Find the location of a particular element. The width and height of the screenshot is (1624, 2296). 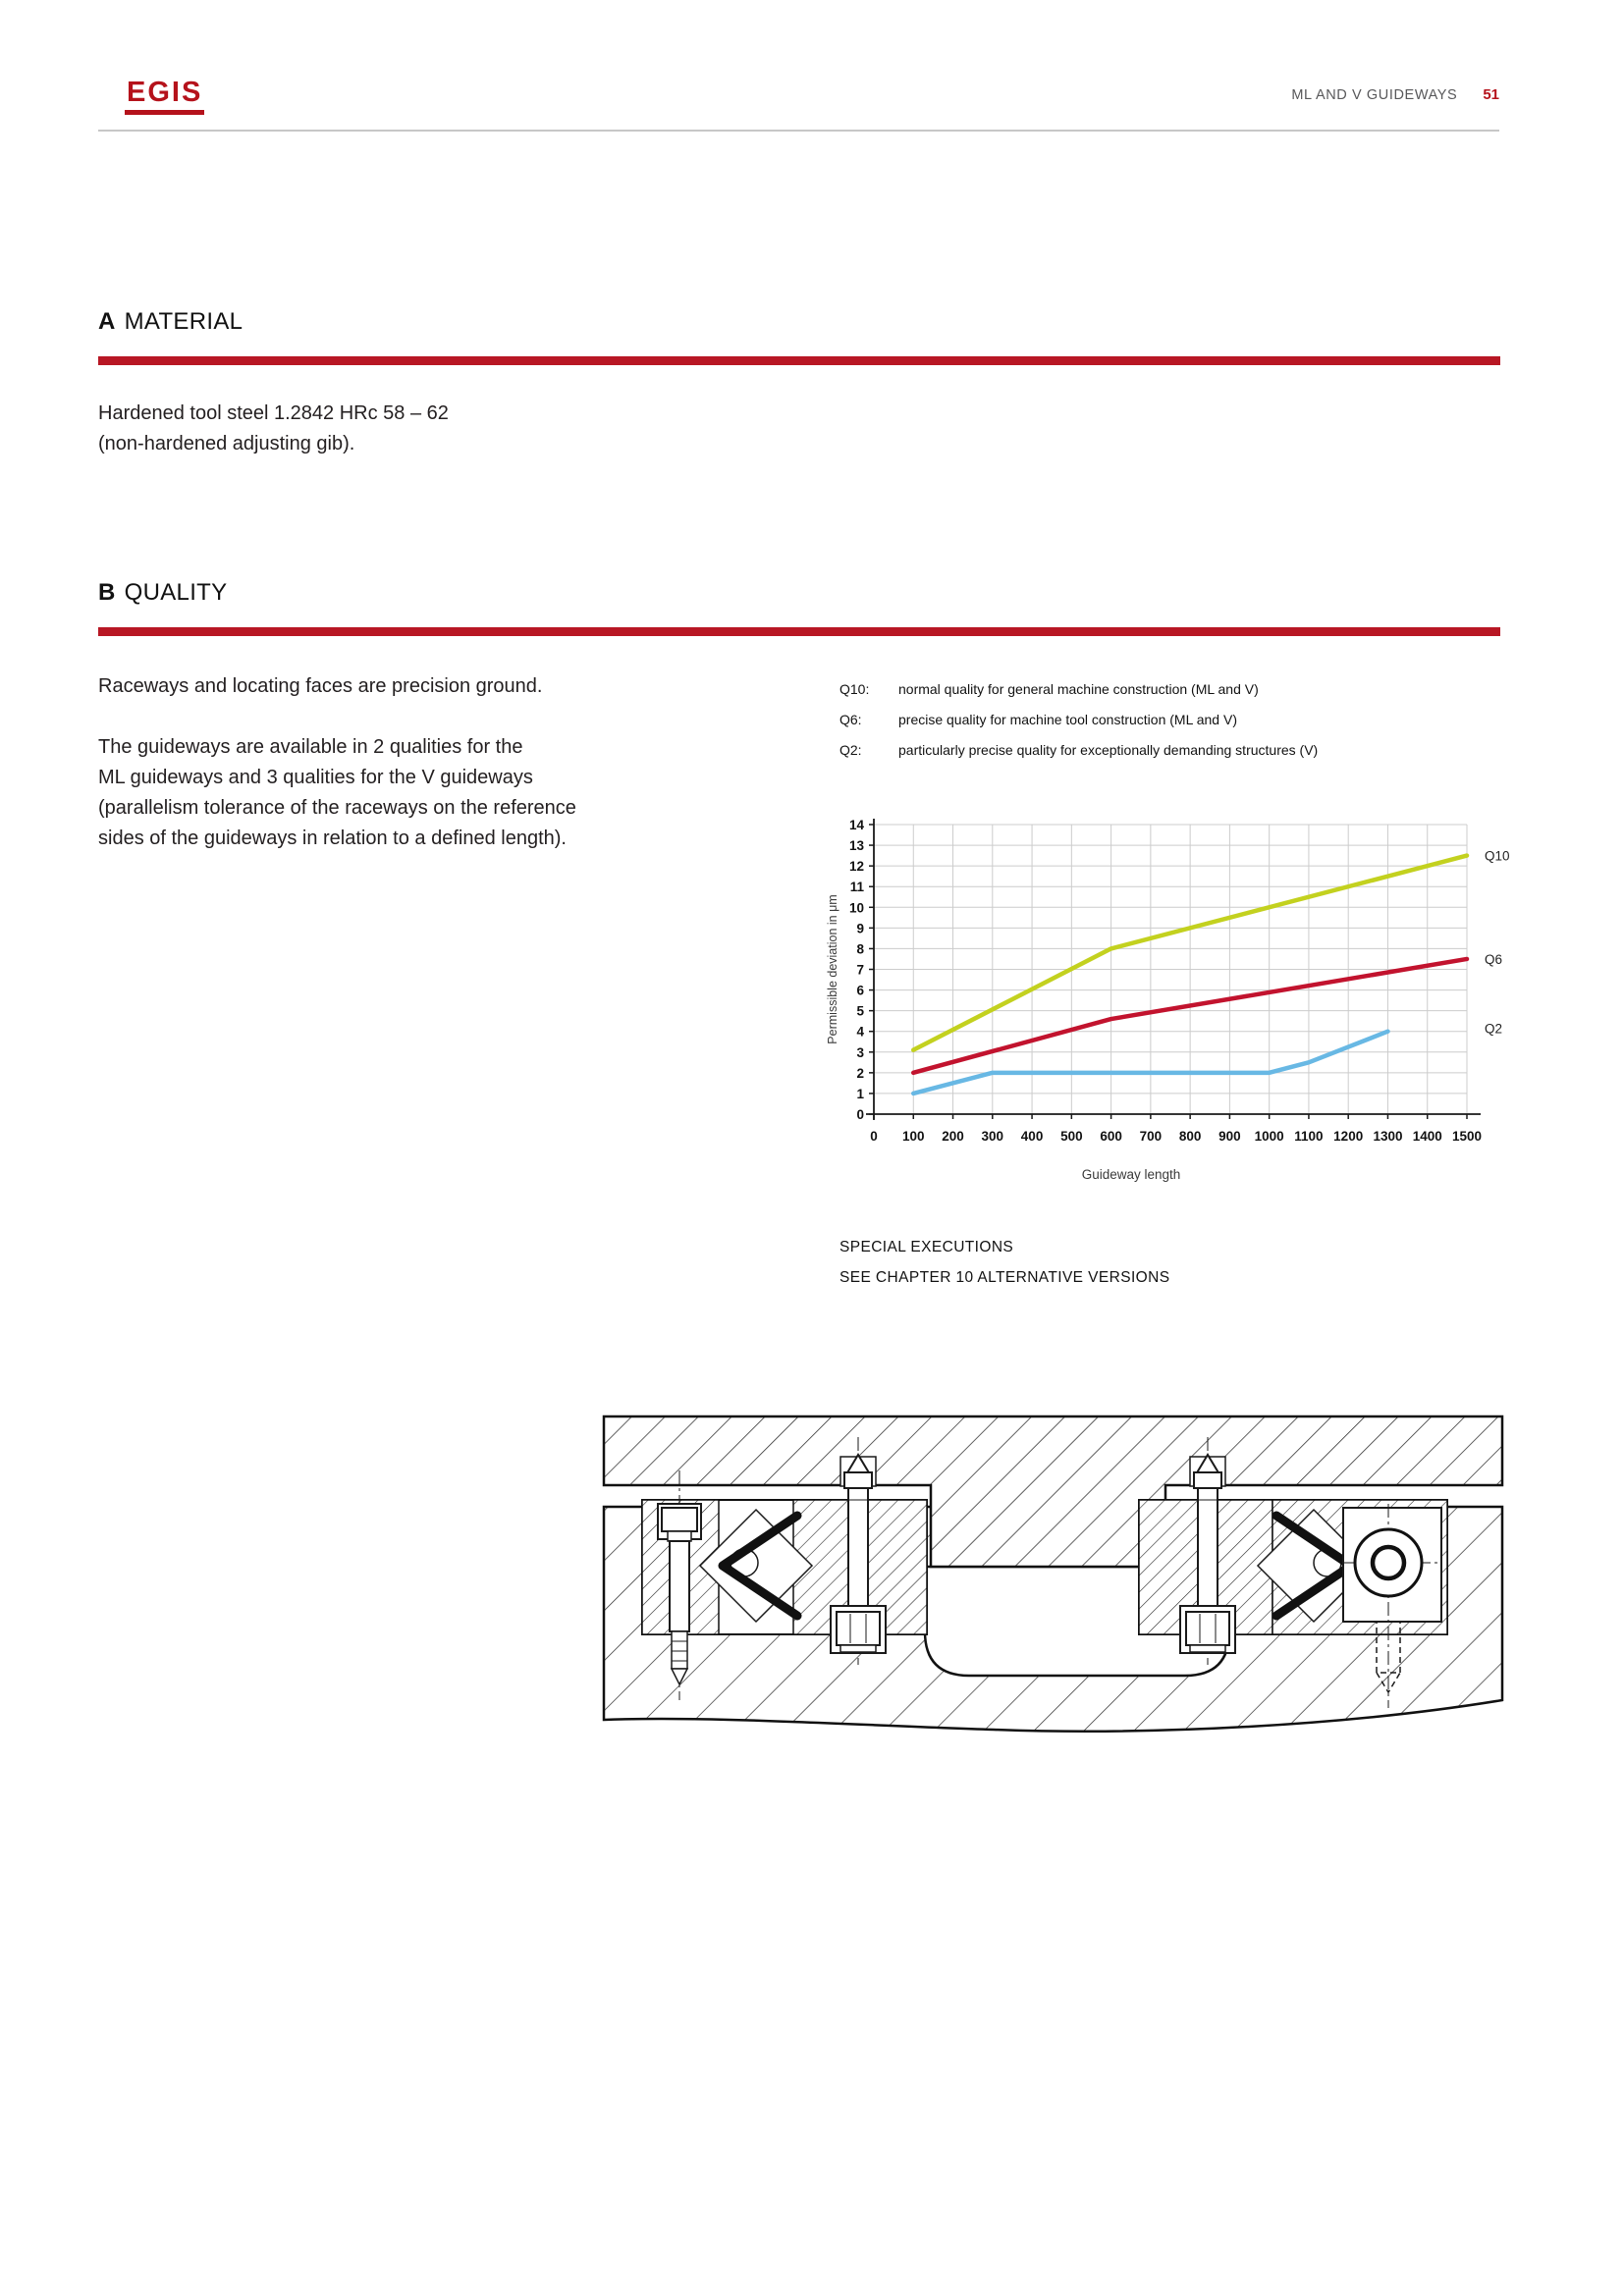

svg-text: 13 is located at coordinates (857, 846).